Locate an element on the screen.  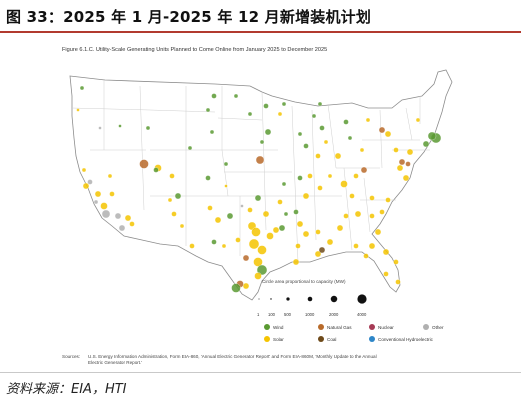
size-legend is located at coordinates (312, 299).